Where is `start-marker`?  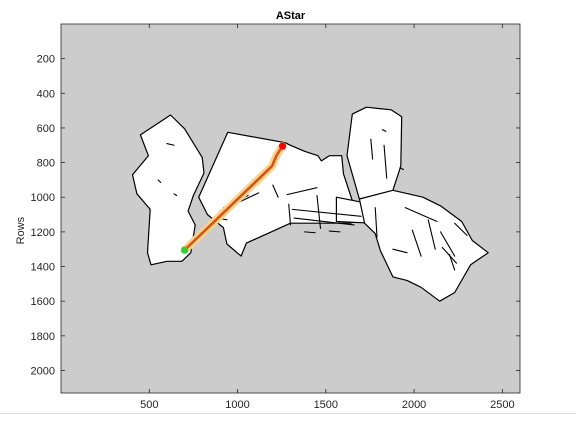
start-marker is located at coordinates (184, 250).